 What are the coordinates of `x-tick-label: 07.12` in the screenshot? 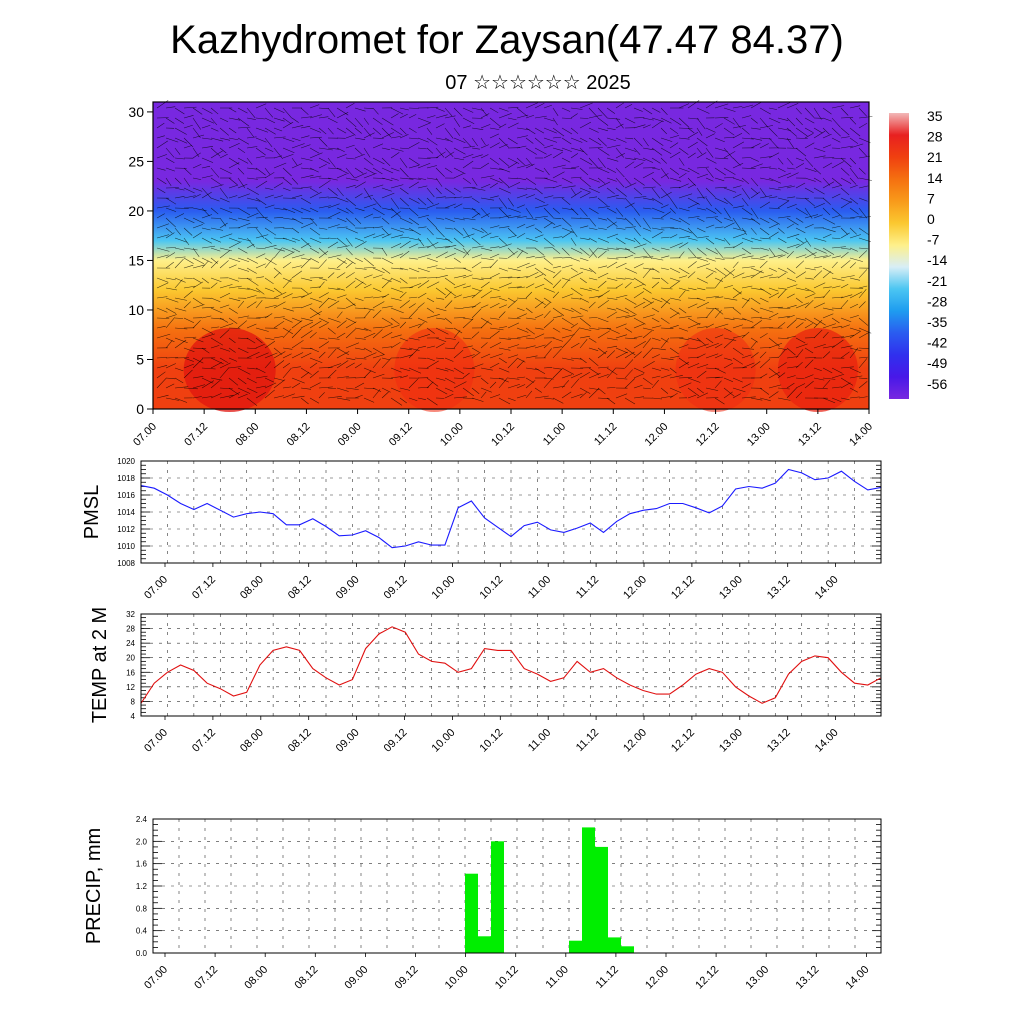 It's located at (204, 741).